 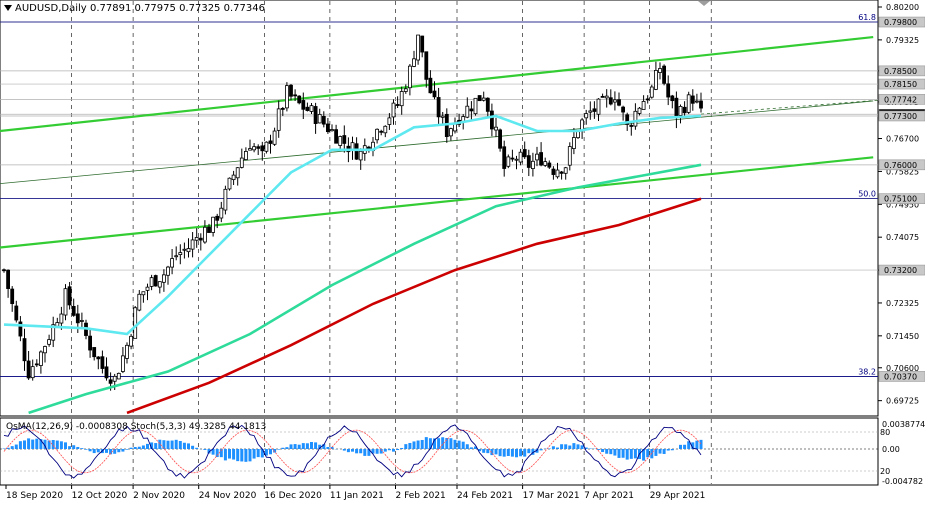 What do you see at coordinates (900, 99) in the screenshot?
I see `price-tag-label: 0.77742` at bounding box center [900, 99].